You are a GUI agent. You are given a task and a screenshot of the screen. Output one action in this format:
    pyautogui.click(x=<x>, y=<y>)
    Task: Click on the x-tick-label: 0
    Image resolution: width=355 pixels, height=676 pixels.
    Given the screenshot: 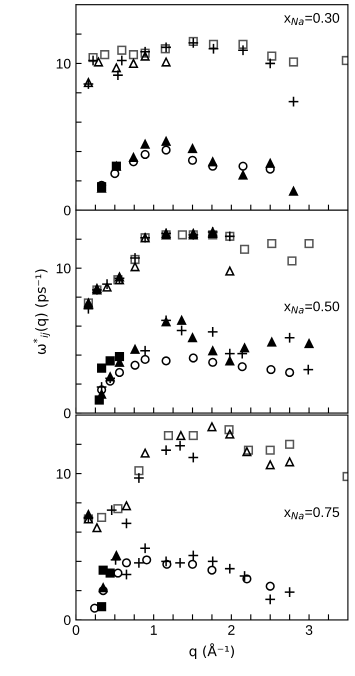 What is the action you would take?
    pyautogui.click(x=76, y=630)
    